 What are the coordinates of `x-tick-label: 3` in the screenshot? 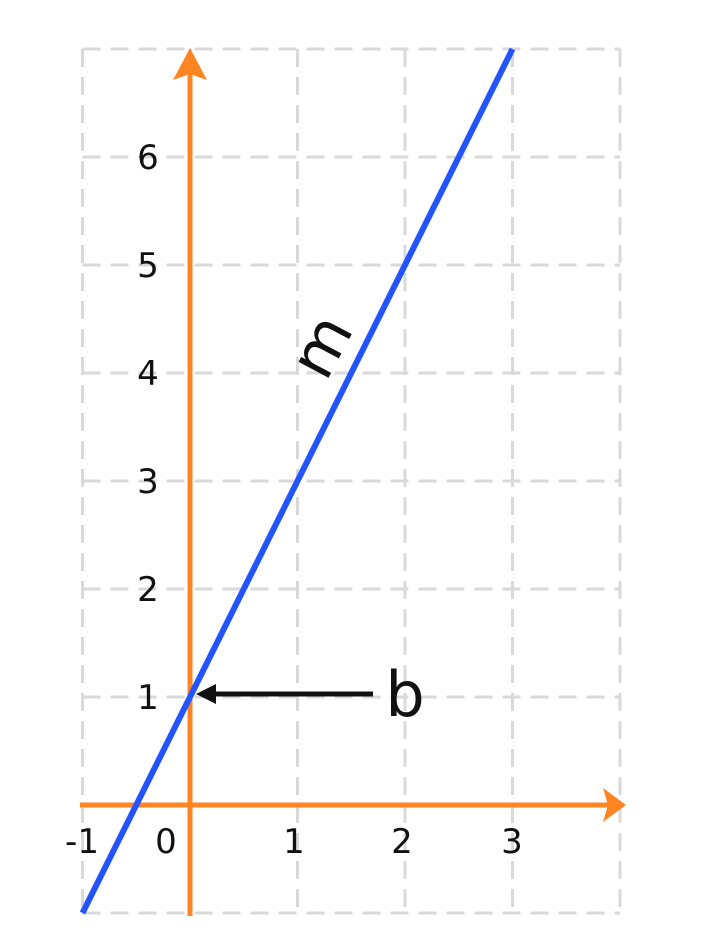 It's located at (512, 842).